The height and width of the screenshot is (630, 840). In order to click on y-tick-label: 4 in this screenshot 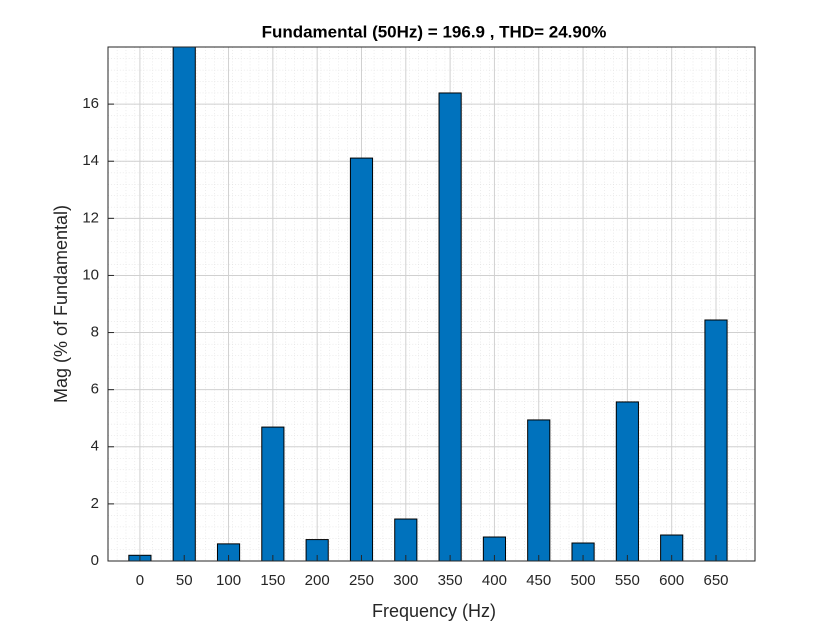, I will do `click(95, 446)`.